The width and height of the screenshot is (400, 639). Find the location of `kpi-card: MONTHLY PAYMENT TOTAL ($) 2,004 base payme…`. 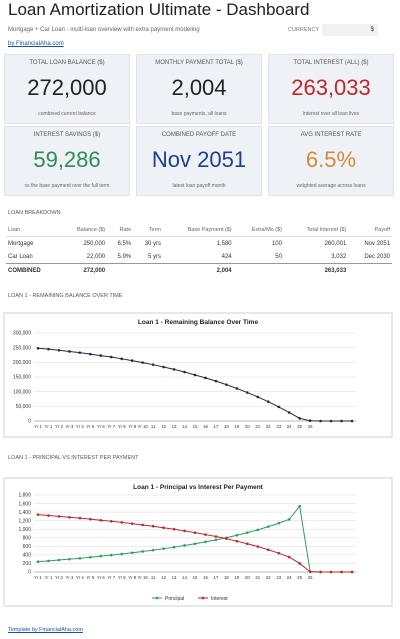

kpi-card: MONTHLY PAYMENT TOTAL ($) 2,004 base payme… is located at coordinates (199, 89).